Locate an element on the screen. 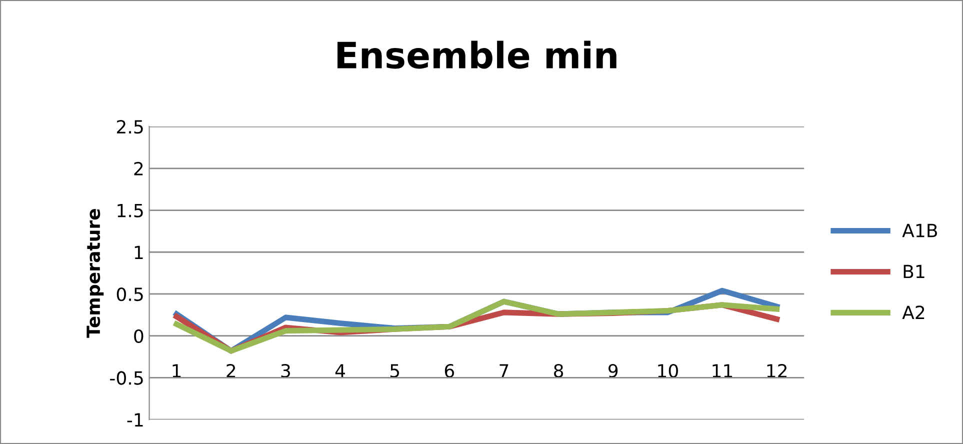 Image resolution: width=963 pixels, height=444 pixels. legend-label: A1B is located at coordinates (920, 231).